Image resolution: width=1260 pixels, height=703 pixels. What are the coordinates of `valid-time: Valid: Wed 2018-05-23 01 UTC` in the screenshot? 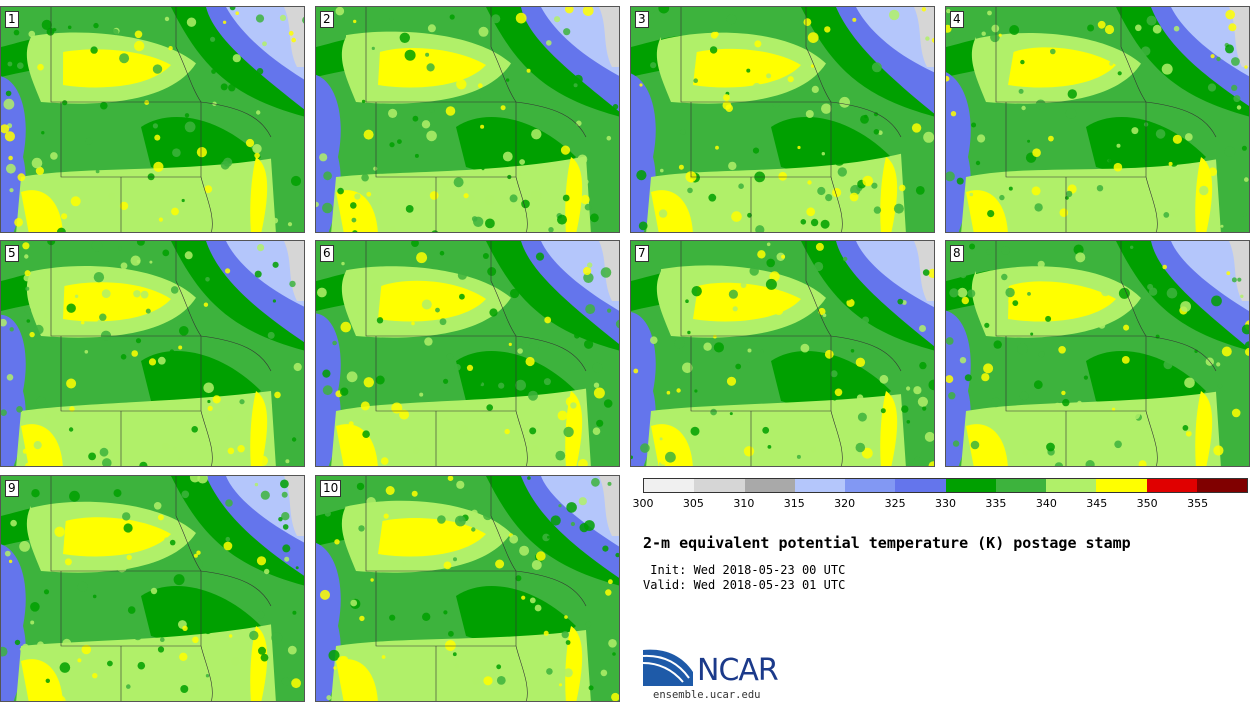 It's located at (744, 585).